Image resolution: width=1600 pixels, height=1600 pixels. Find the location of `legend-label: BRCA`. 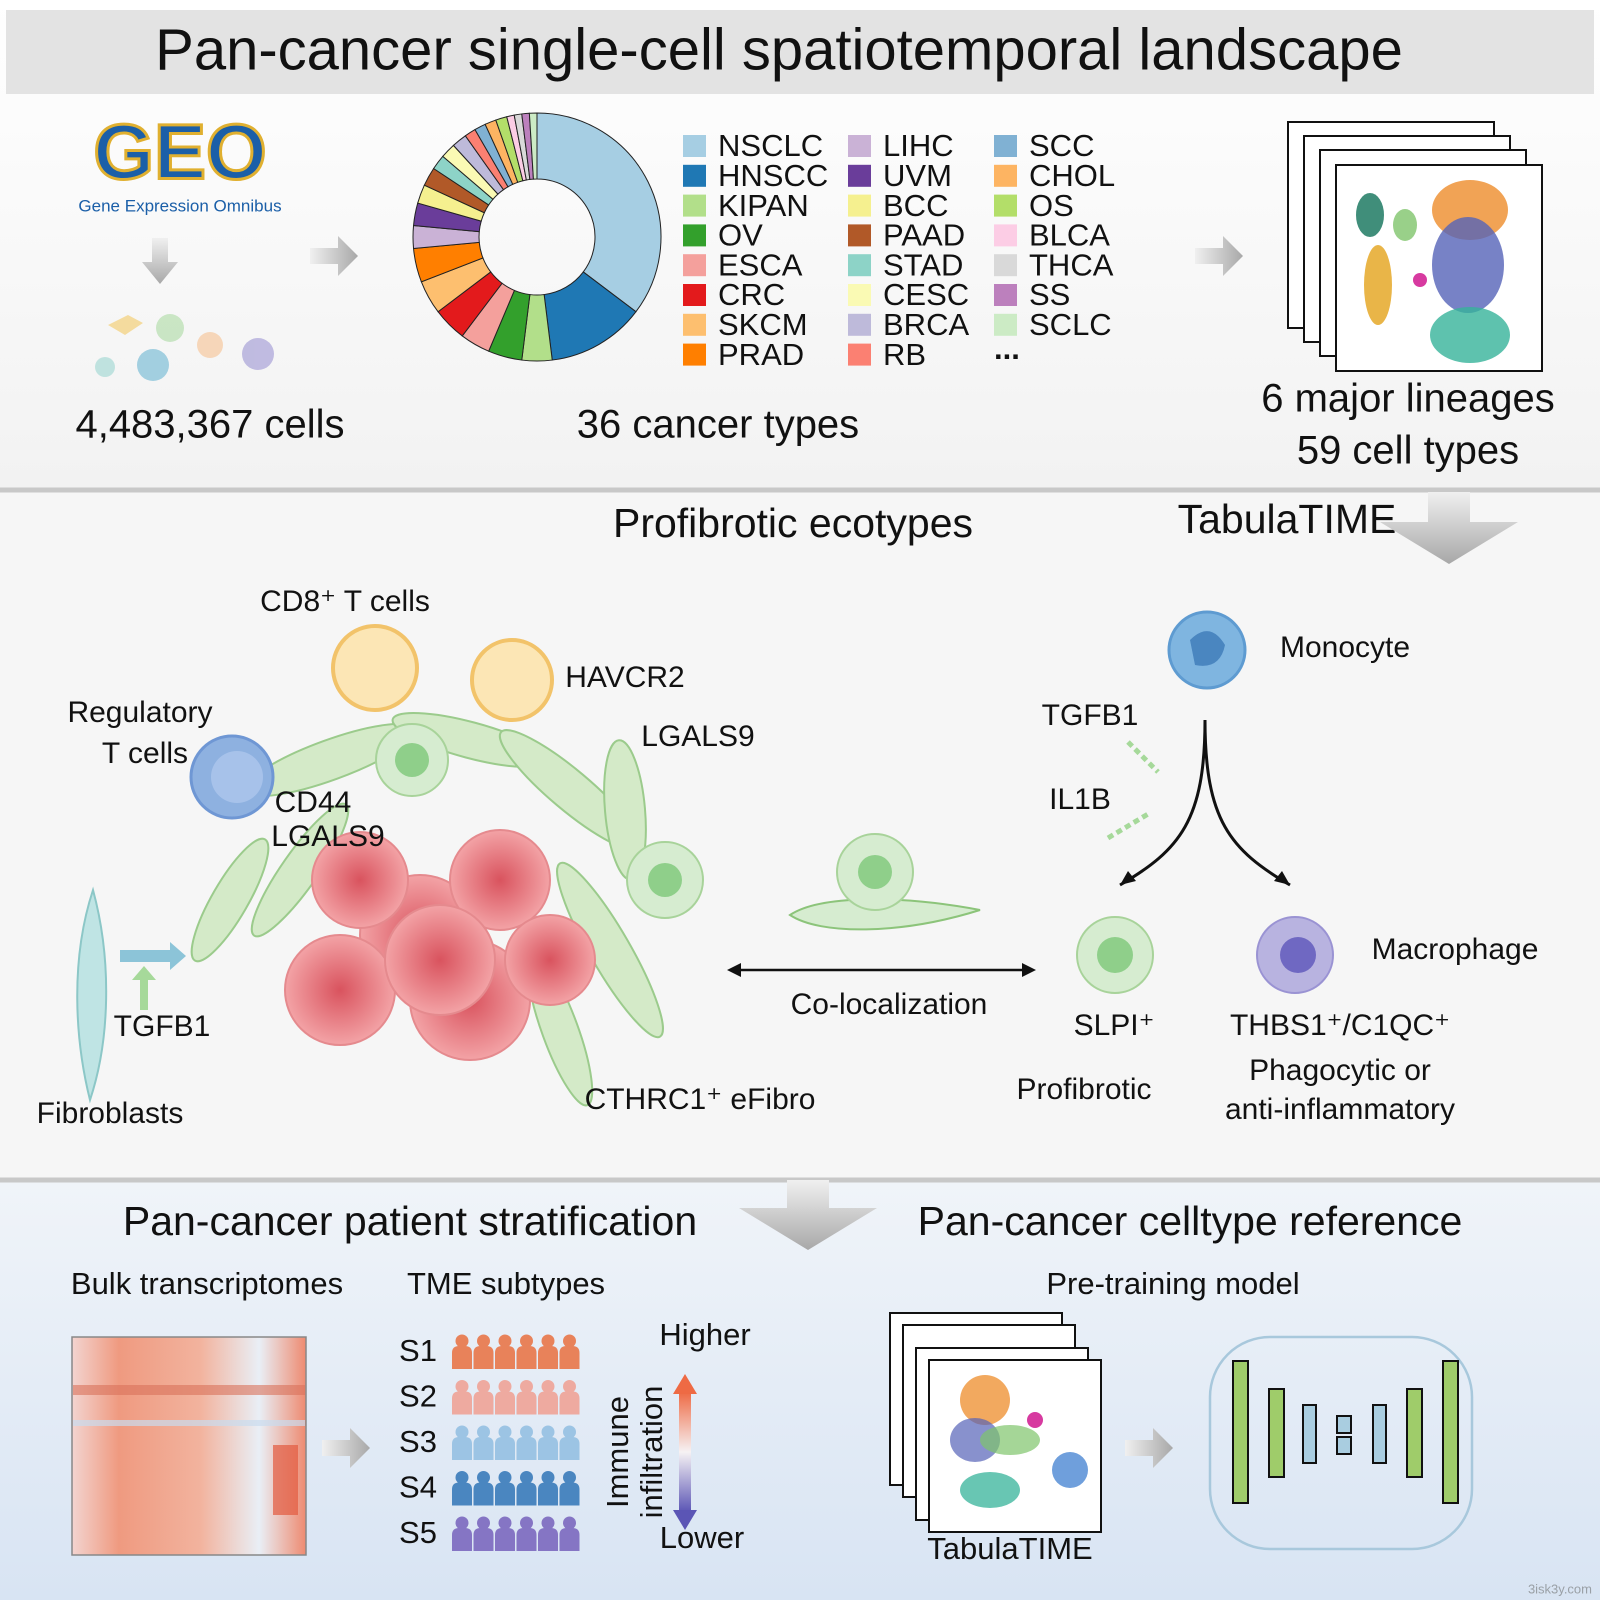

legend-label: BRCA is located at coordinates (926, 324).